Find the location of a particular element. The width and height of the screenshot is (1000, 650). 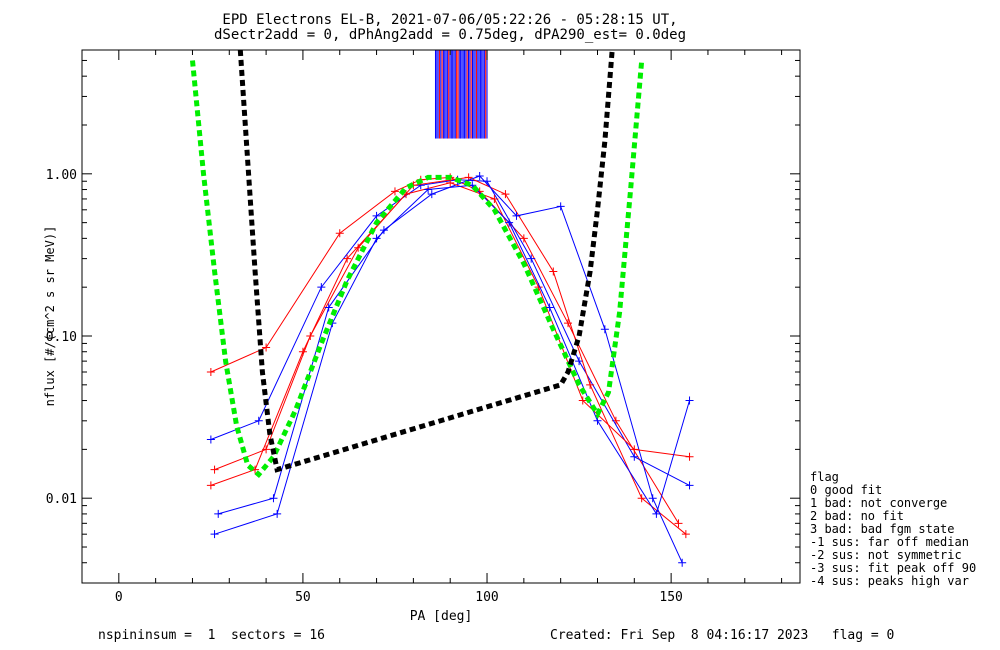

legend-title: flag is located at coordinates (824, 477).